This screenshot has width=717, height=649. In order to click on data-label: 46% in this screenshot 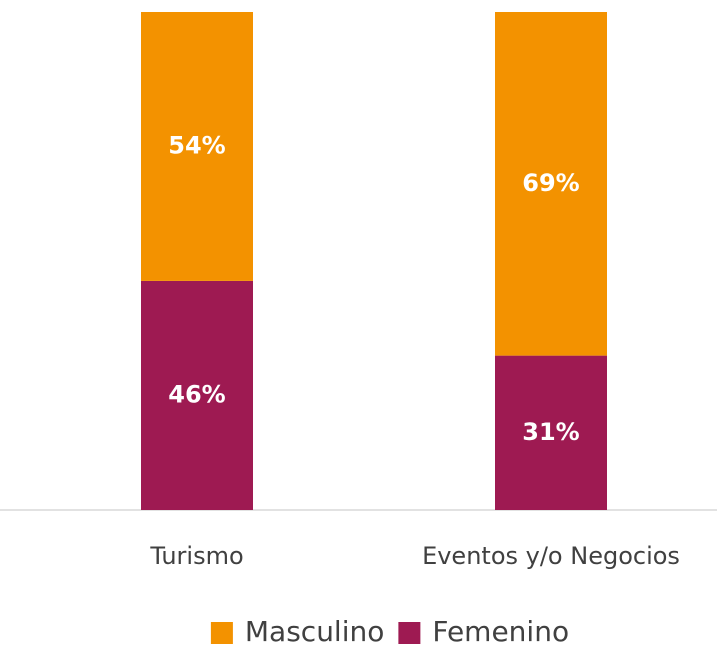, I will do `click(196, 394)`.